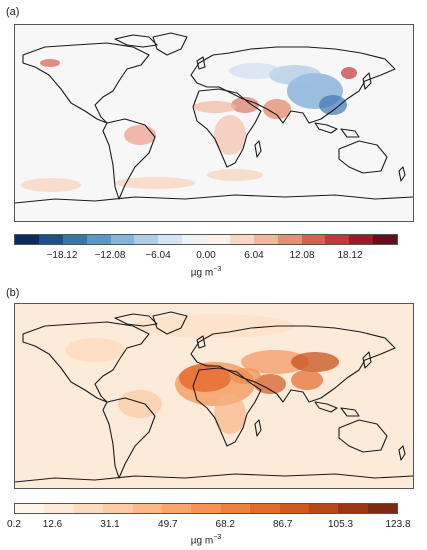  I want to click on colorbar-a-tick-label: 12.08, so click(302, 255).